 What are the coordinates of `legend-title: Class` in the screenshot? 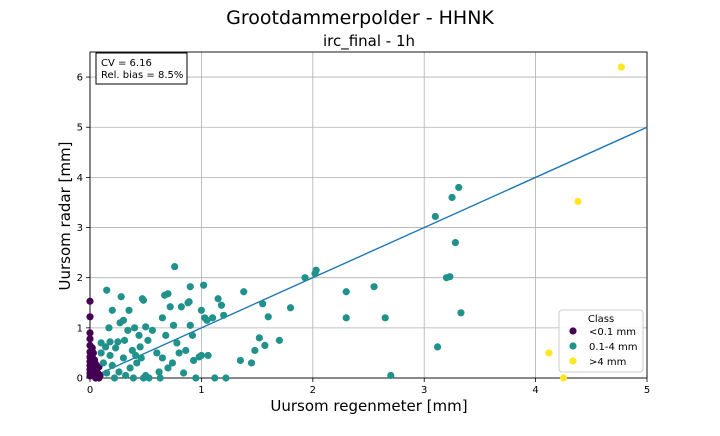 It's located at (601, 319).